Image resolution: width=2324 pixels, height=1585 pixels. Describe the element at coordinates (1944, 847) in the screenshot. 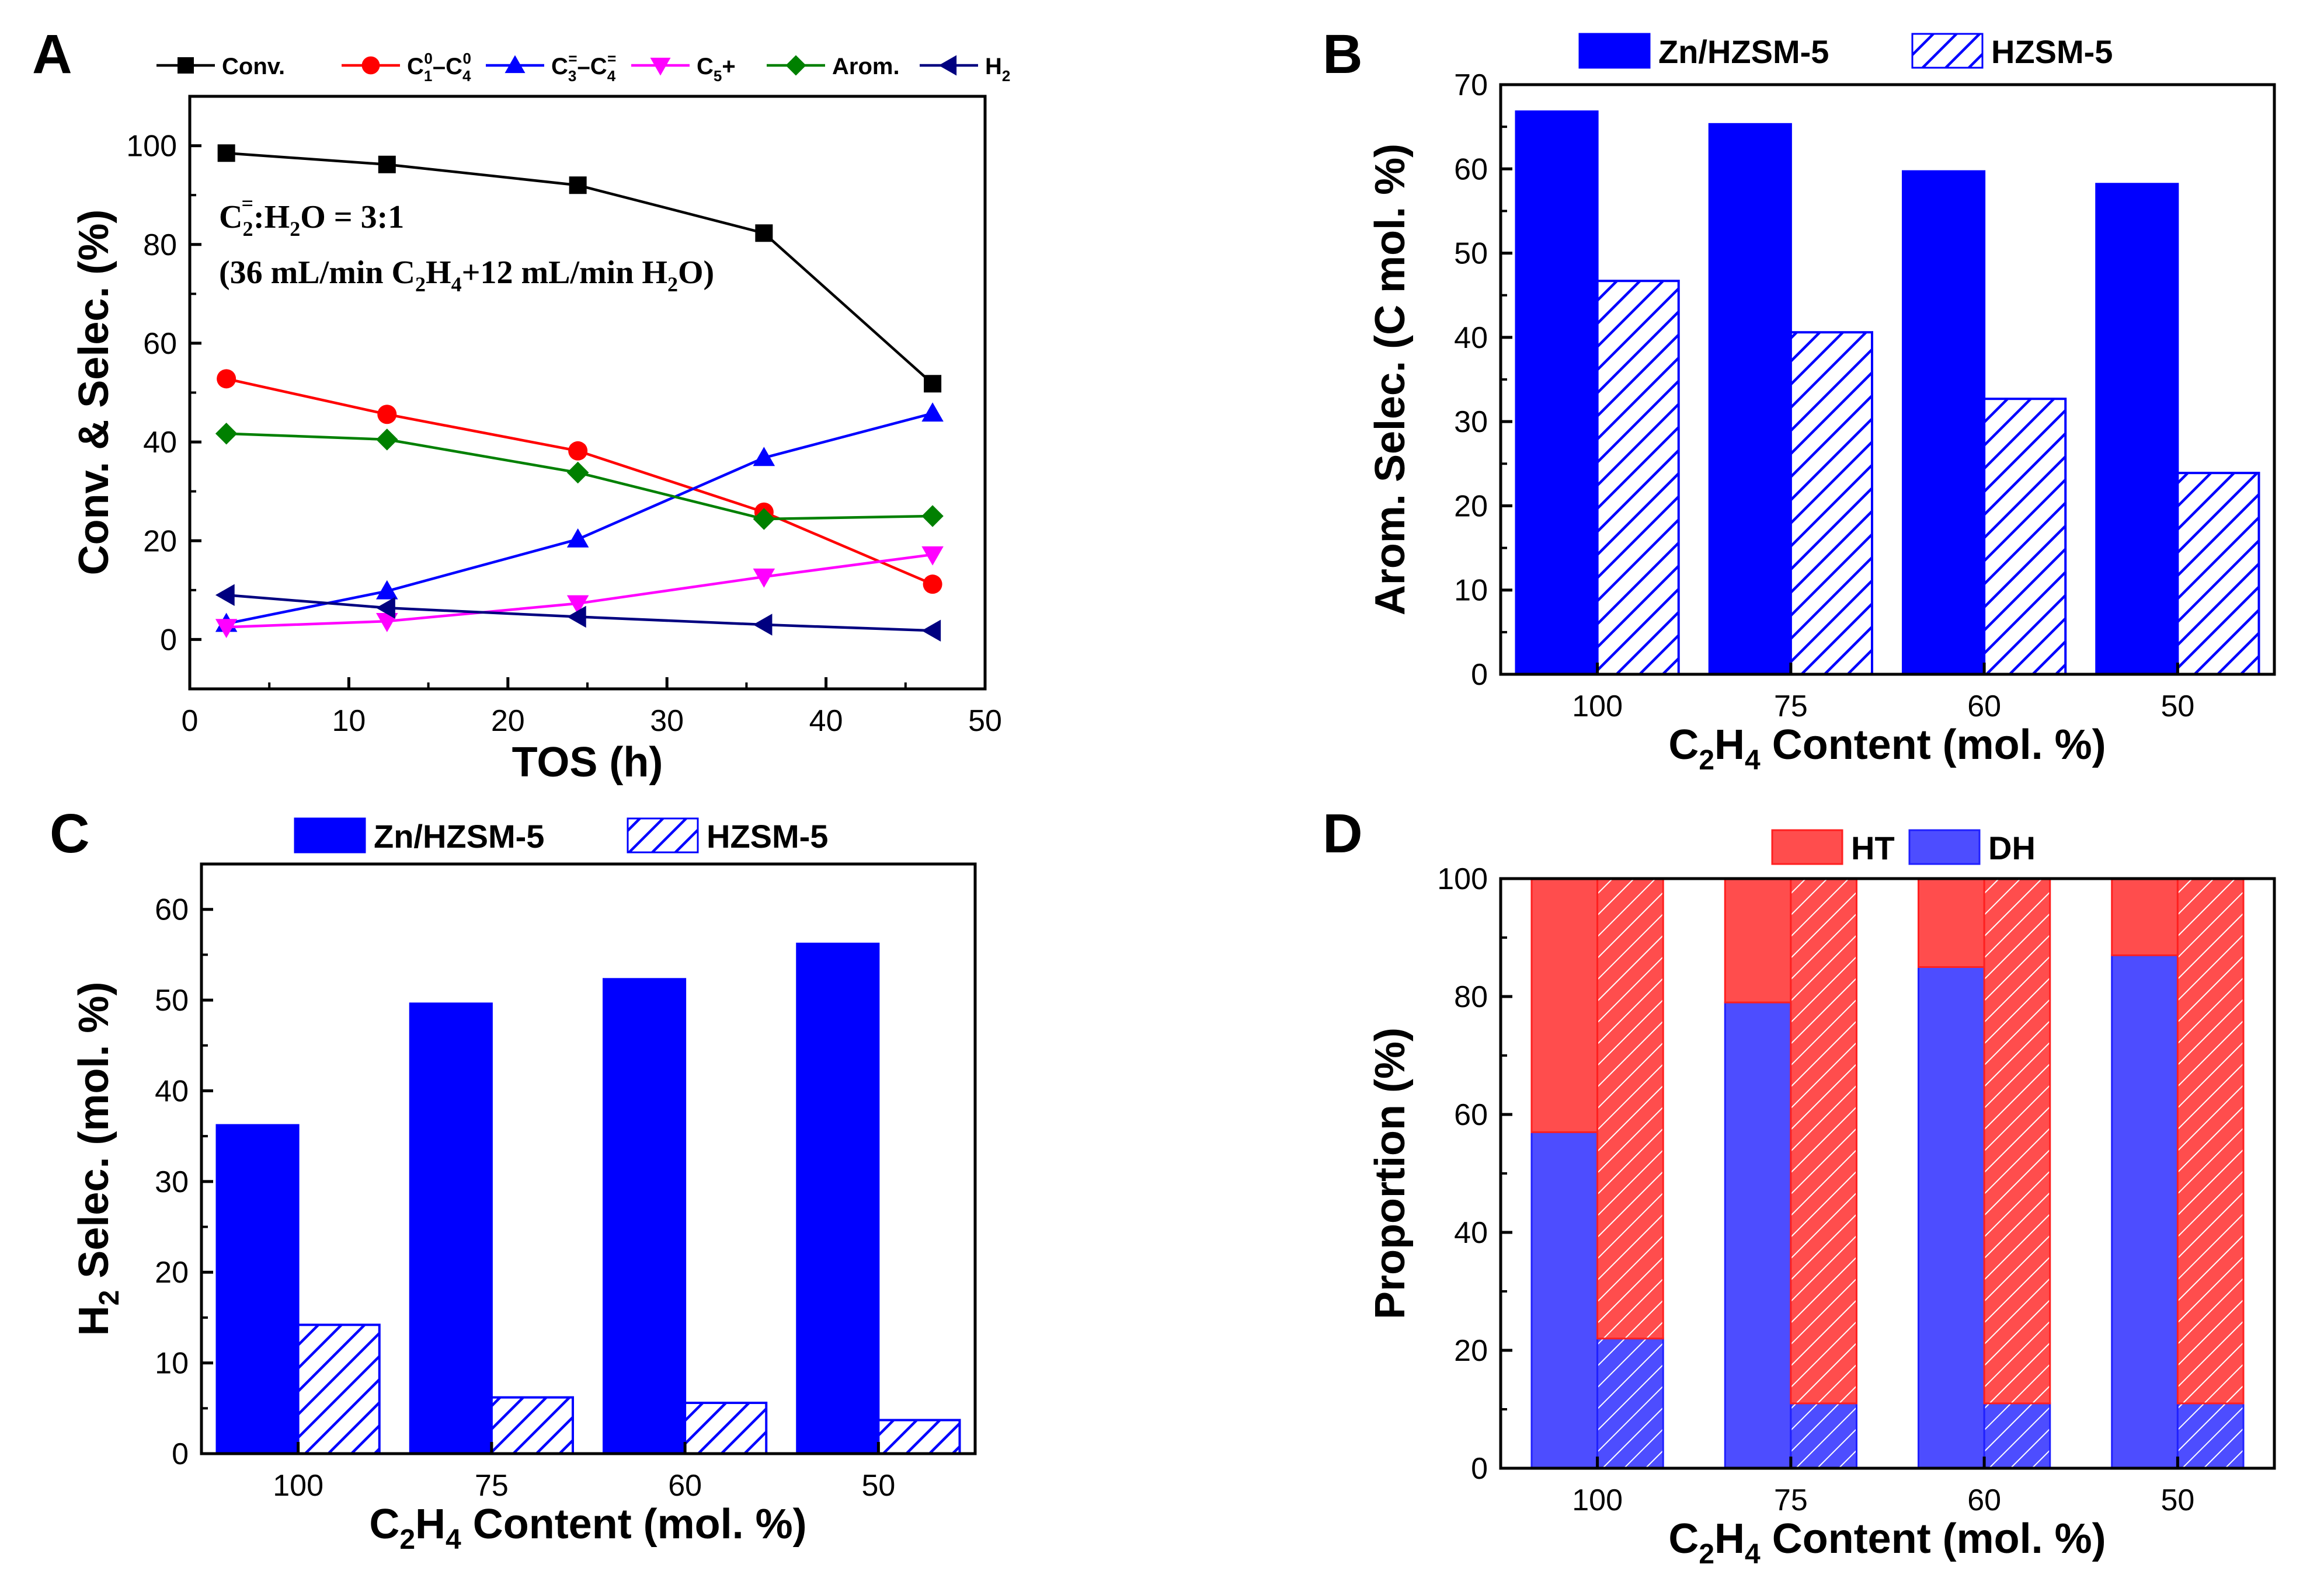

I see `legend-swatch-dh` at that location.